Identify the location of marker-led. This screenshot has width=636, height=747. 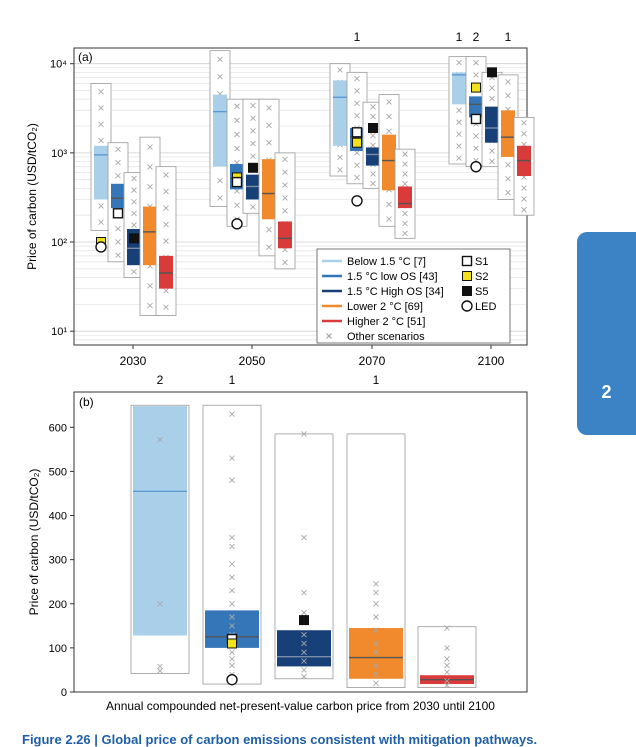
(476, 166).